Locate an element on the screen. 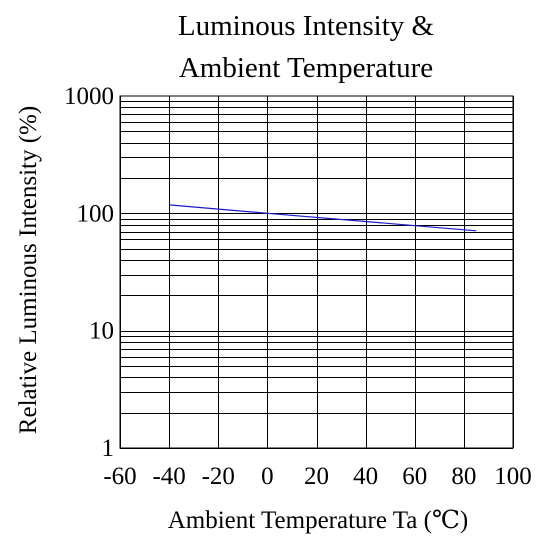 This screenshot has height=536, width=537. x-tick-label: 80 is located at coordinates (463, 476).